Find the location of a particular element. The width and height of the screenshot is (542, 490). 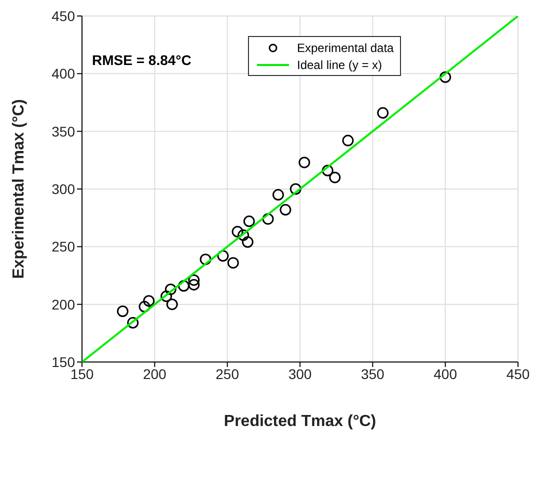

legend-label: Ideal line (y = x) is located at coordinates (339, 65).